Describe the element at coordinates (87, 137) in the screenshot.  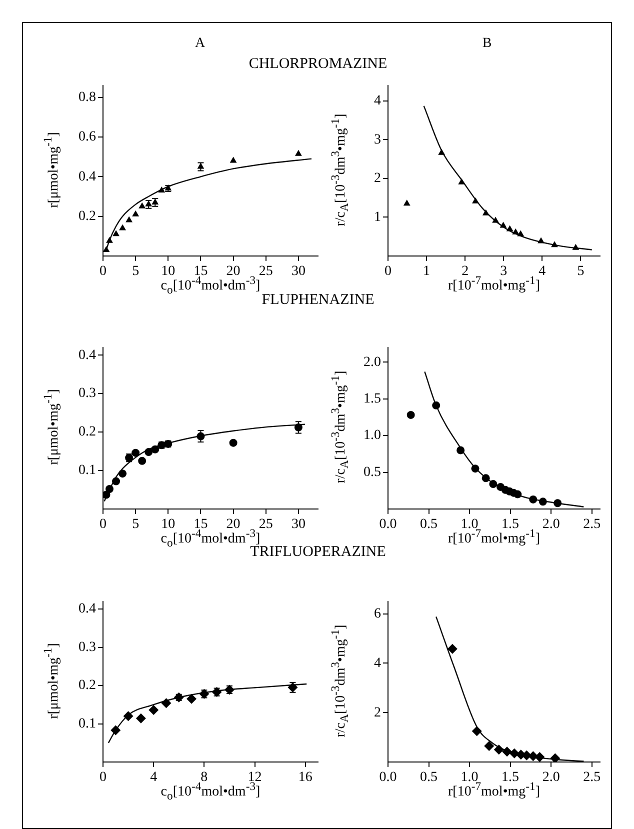
I see `y-tick-label: 0.6` at that location.